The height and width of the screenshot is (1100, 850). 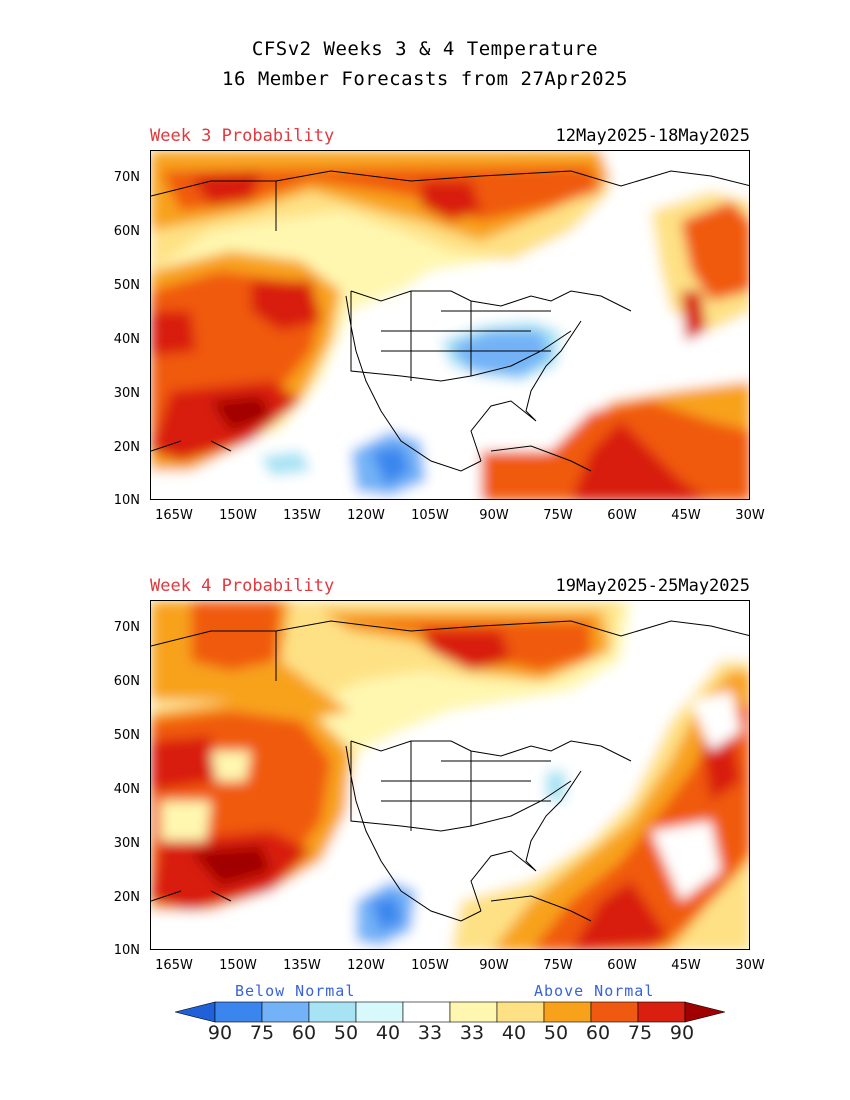 I want to click on w3-lat-30n: 30N, so click(x=126, y=393).